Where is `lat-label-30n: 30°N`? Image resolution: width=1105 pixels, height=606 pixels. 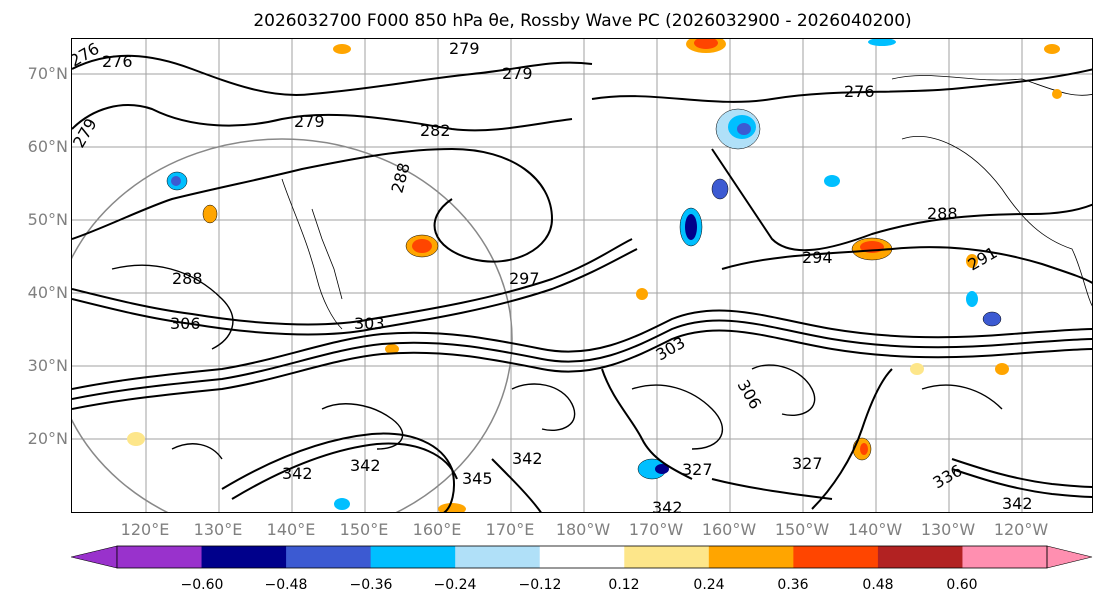 lat-label-30n: 30°N is located at coordinates (47, 365).